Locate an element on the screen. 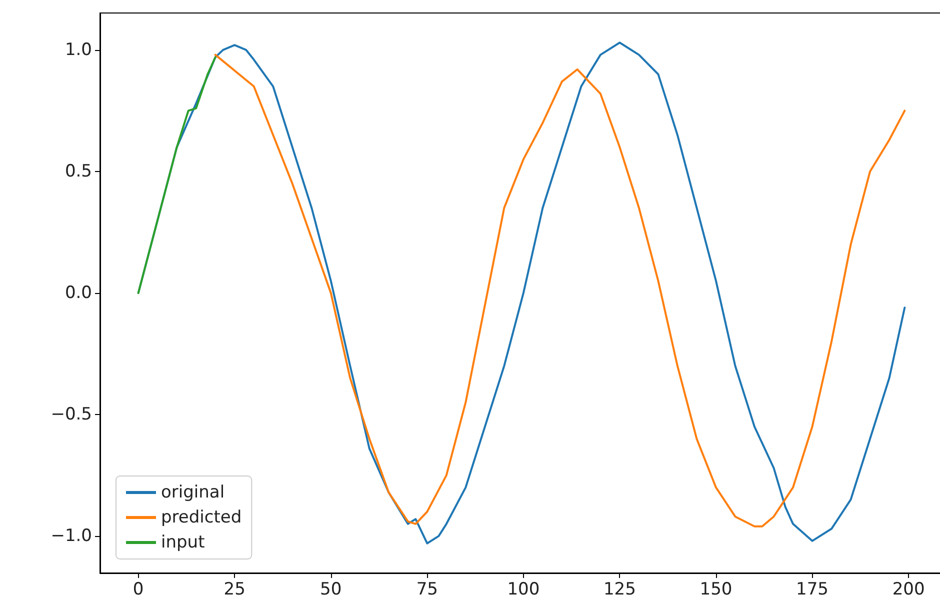  x-tick-label: 75 is located at coordinates (427, 590).